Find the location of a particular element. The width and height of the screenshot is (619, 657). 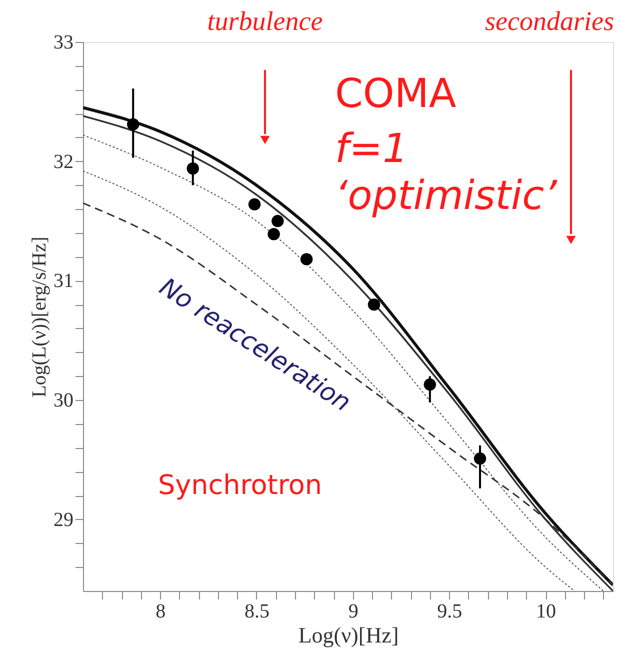

y-tick-label: 32 is located at coordinates (64, 161).